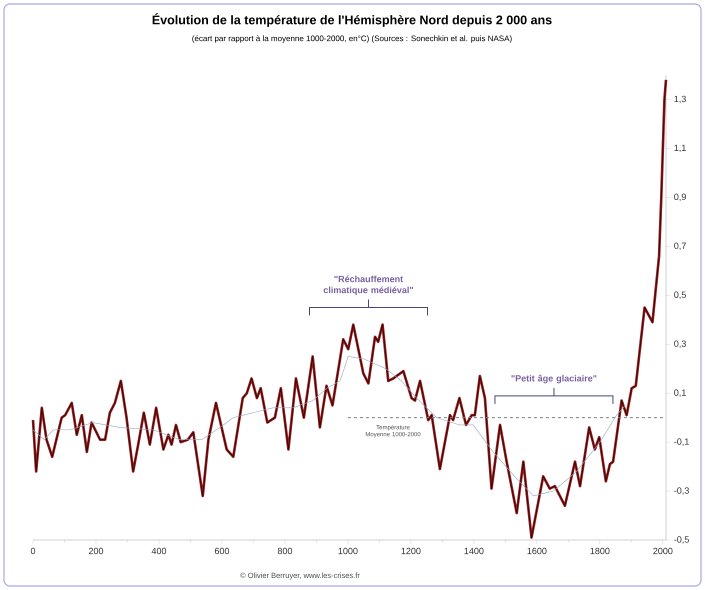  What do you see at coordinates (554, 379) in the screenshot?
I see `annotation: "Petit âge glaciaire"` at bounding box center [554, 379].